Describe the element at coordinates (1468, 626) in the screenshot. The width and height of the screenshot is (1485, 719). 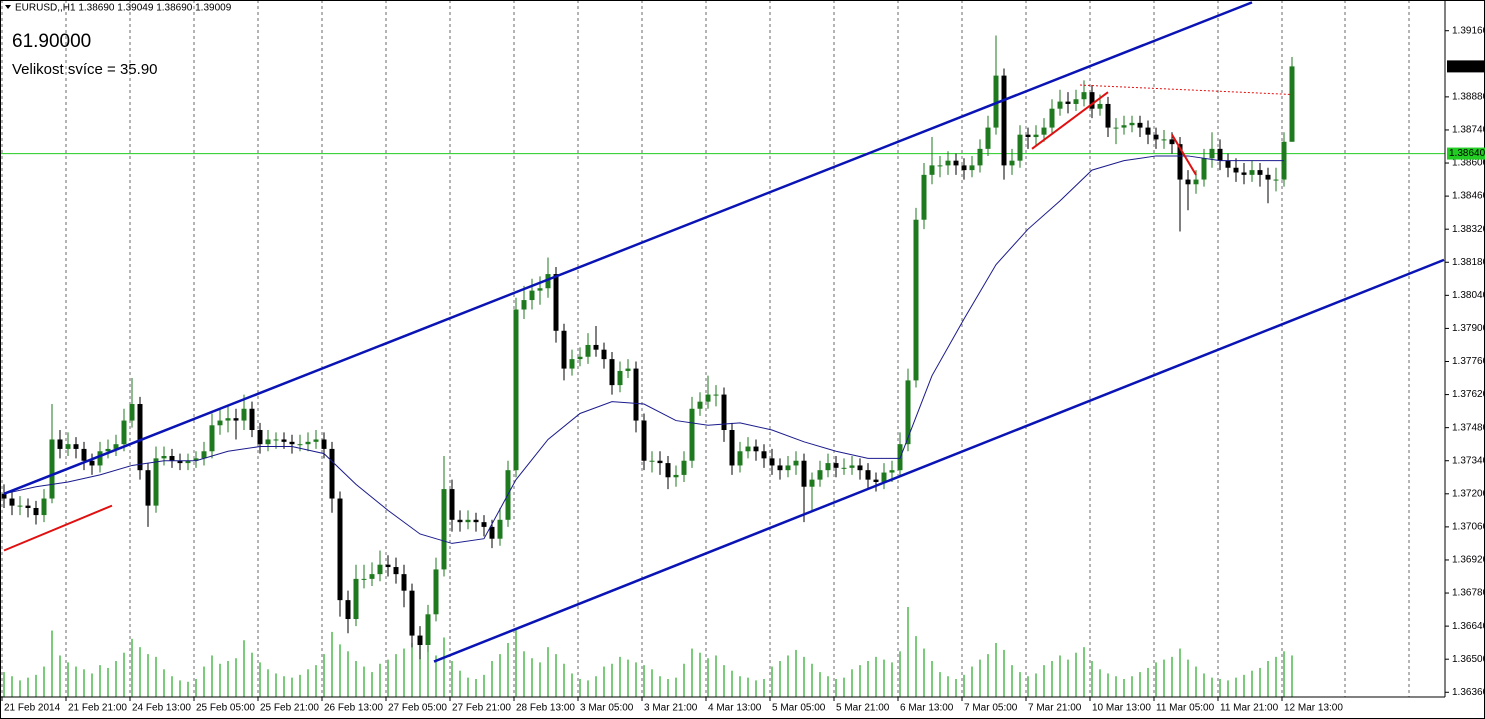
I see `y-tick-label: 1.36640` at that location.